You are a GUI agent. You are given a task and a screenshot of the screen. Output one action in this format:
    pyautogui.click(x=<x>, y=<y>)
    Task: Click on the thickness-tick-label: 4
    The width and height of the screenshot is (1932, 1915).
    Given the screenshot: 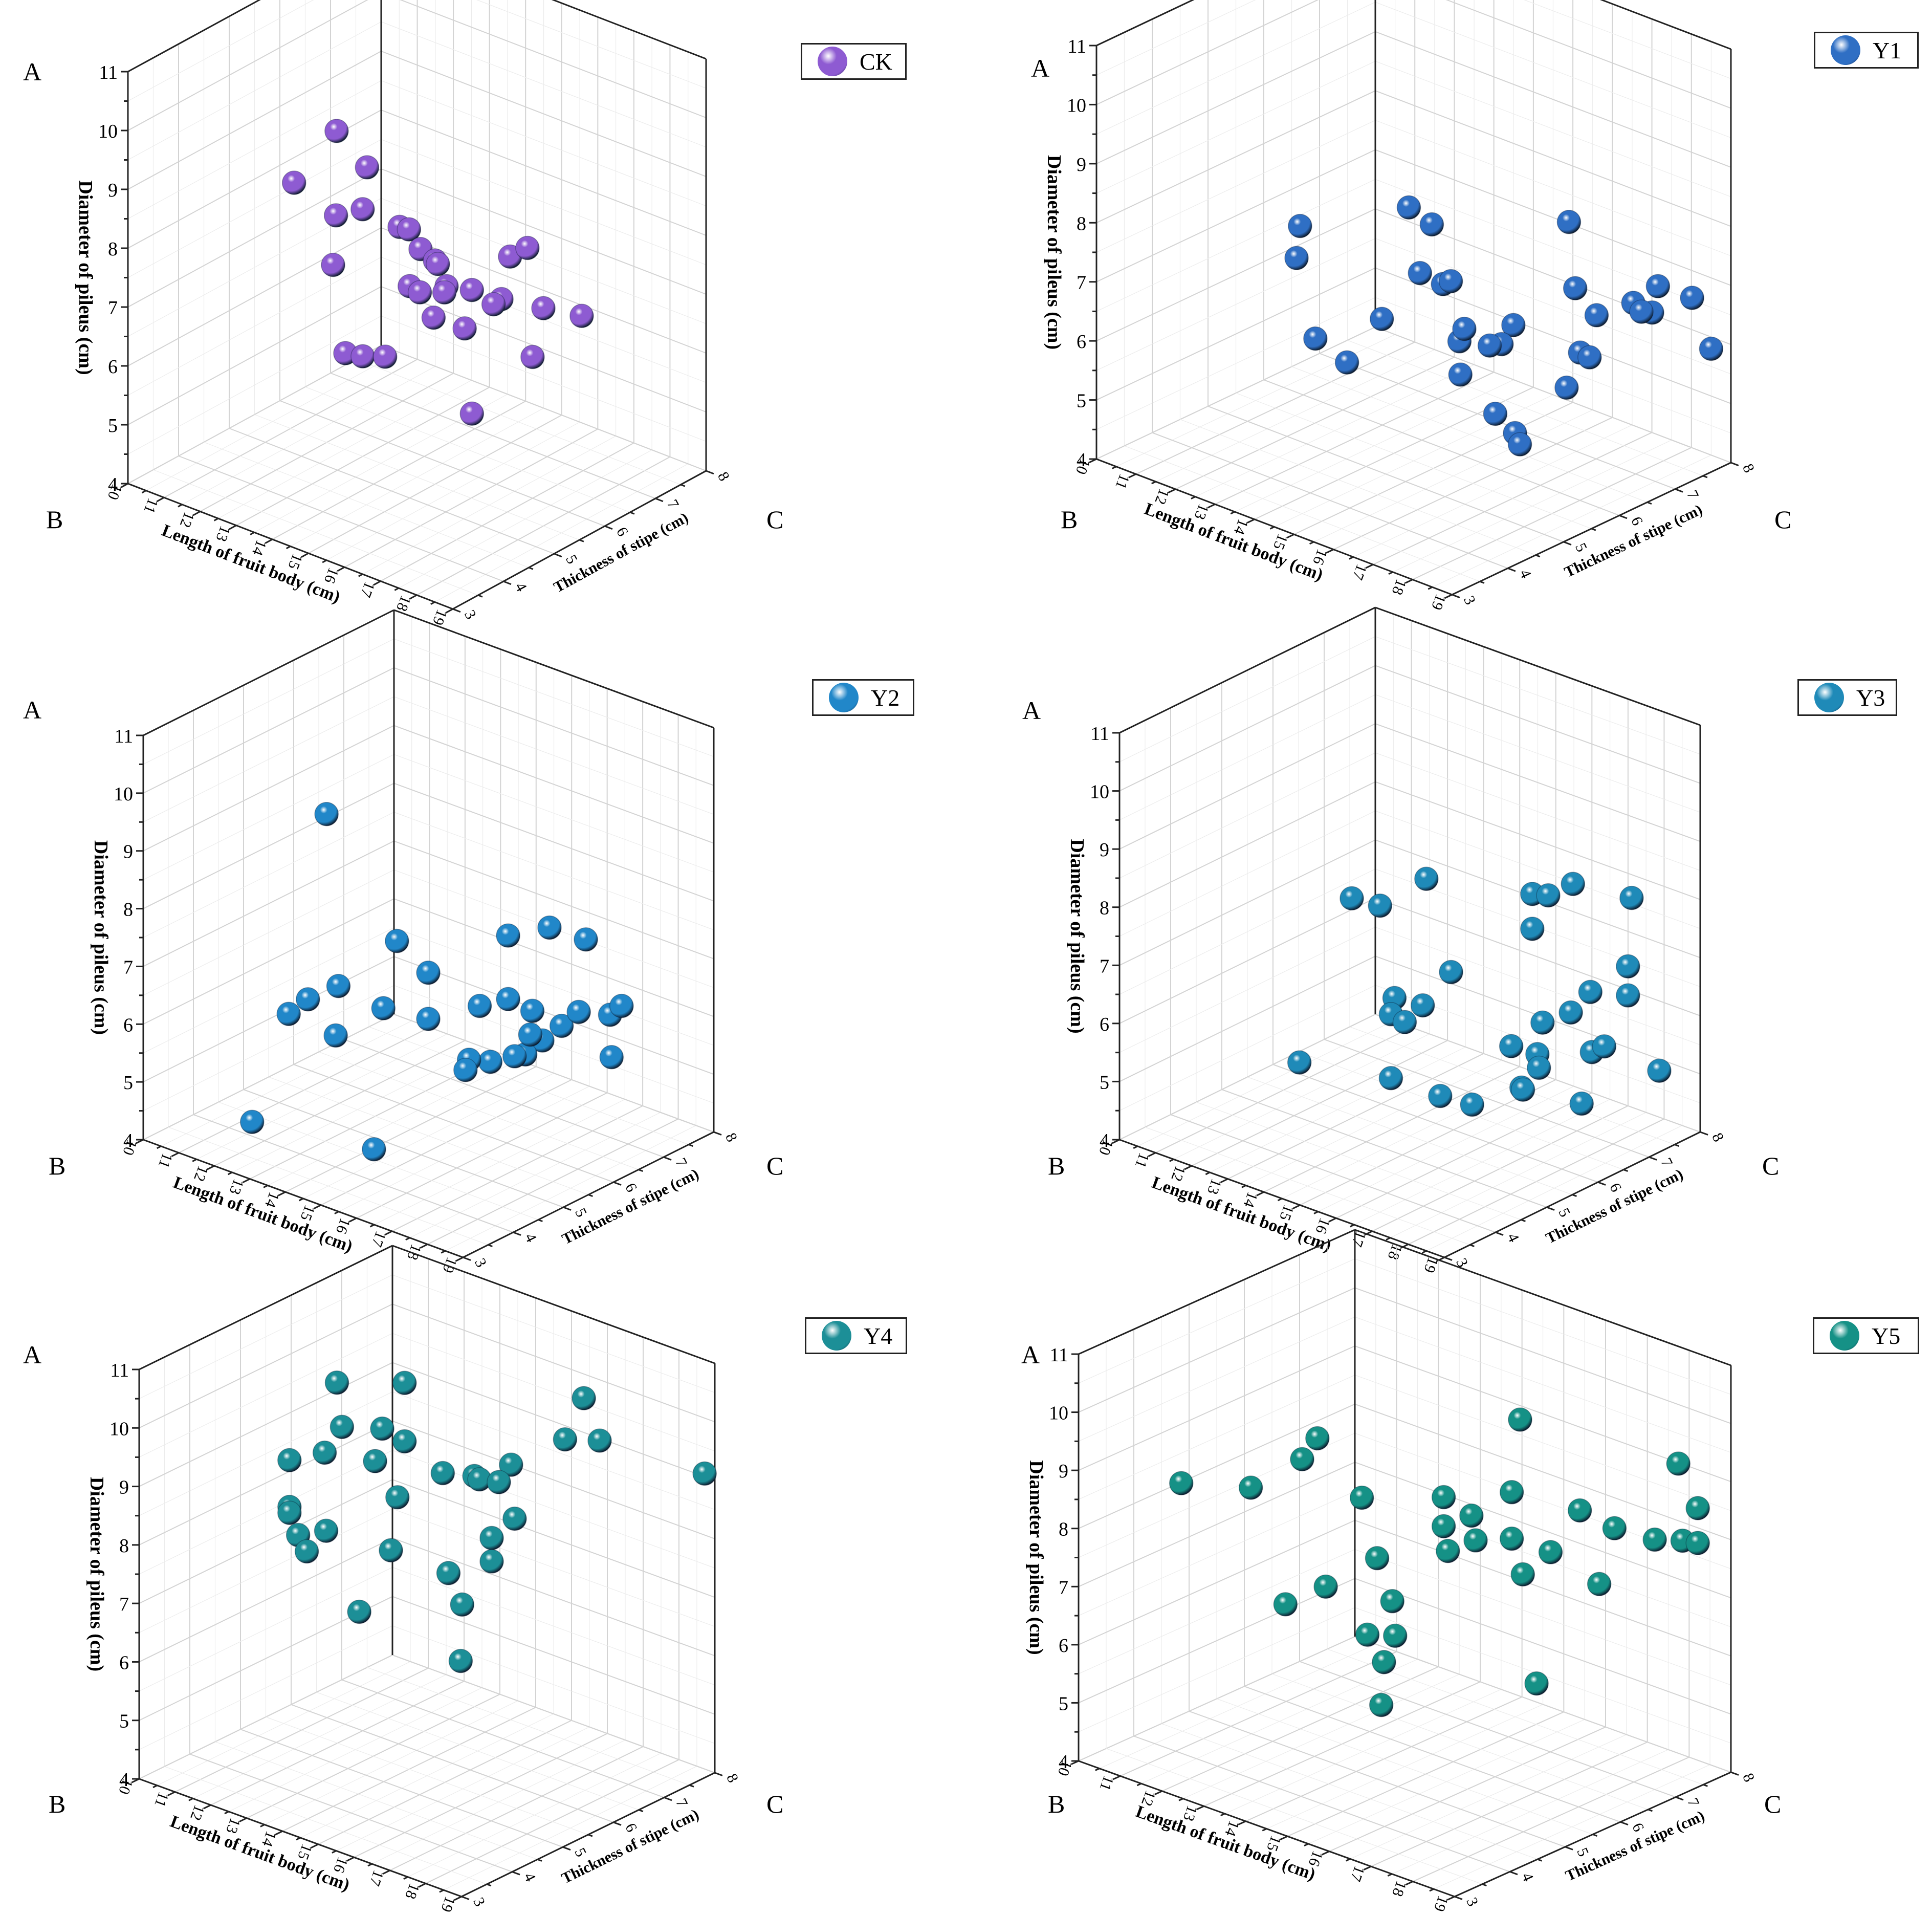 What is the action you would take?
    pyautogui.click(x=1525, y=574)
    